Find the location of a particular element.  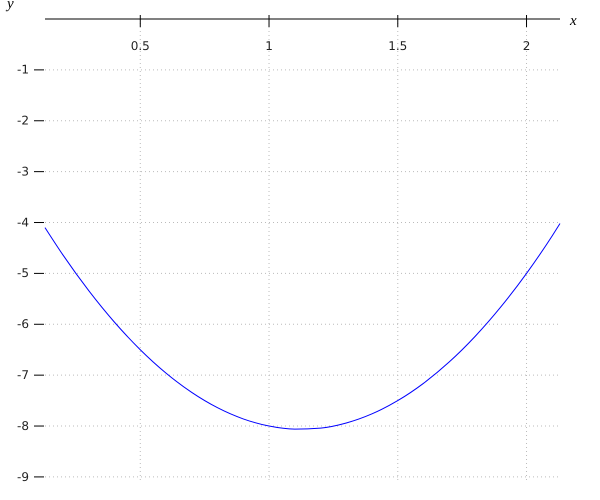

x-tick-label: 0.5 is located at coordinates (140, 46).